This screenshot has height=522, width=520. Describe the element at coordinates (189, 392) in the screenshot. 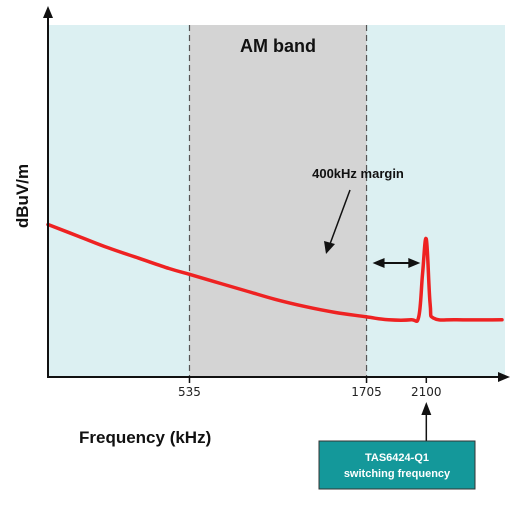

I see `x-tick-label: 535` at that location.